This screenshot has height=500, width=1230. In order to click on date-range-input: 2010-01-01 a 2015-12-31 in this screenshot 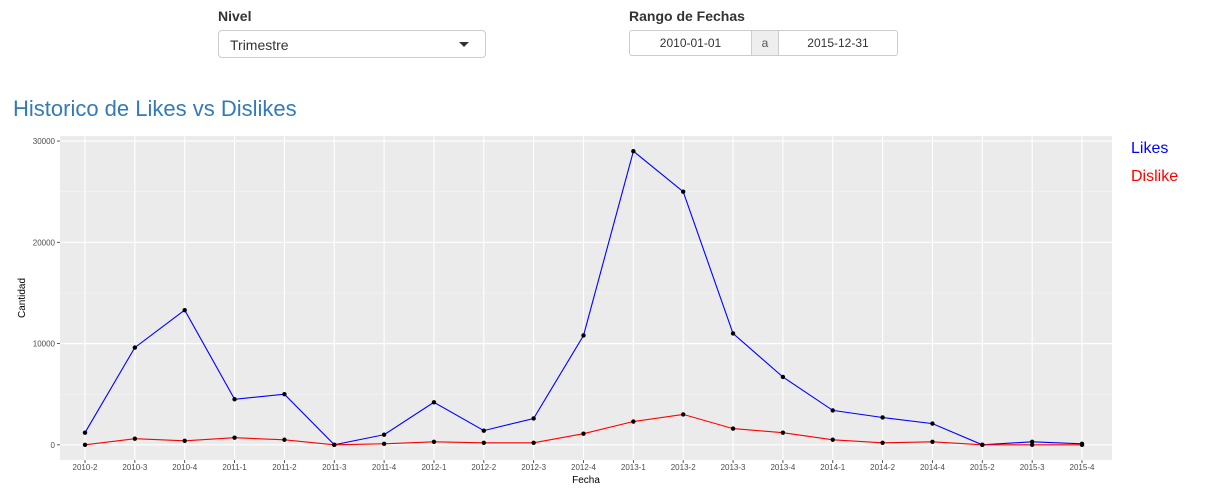, I will do `click(763, 43)`.